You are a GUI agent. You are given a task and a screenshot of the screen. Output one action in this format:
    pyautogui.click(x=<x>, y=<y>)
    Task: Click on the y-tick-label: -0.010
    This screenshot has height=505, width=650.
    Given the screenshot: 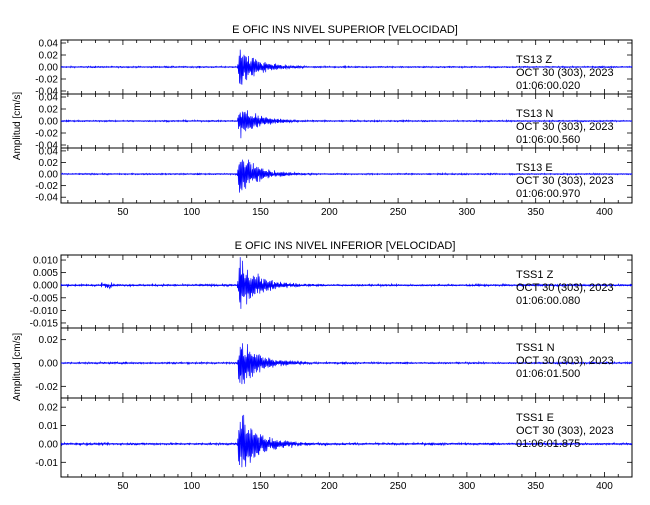 What is the action you would take?
    pyautogui.click(x=44, y=311)
    